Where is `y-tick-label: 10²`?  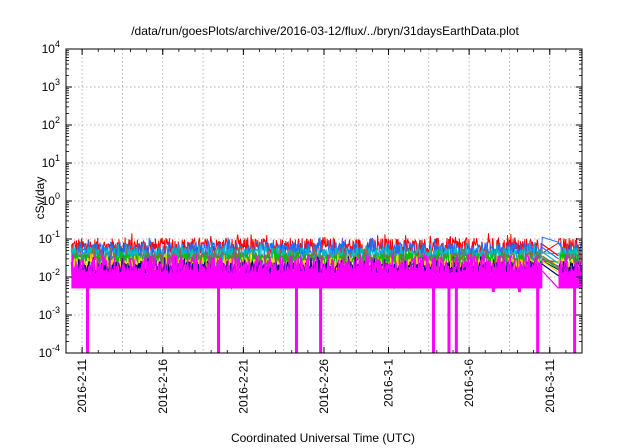
y-tick-label: 10² is located at coordinates (51, 123).